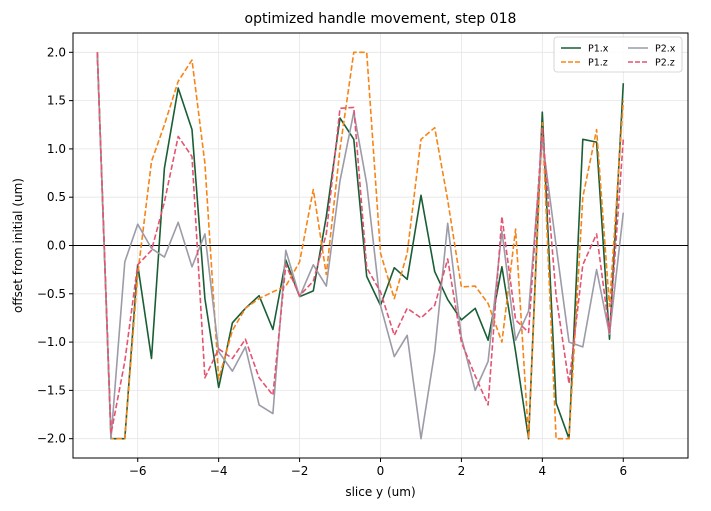  Describe the element at coordinates (665, 63) in the screenshot. I see `legend-label: P2.z` at that location.